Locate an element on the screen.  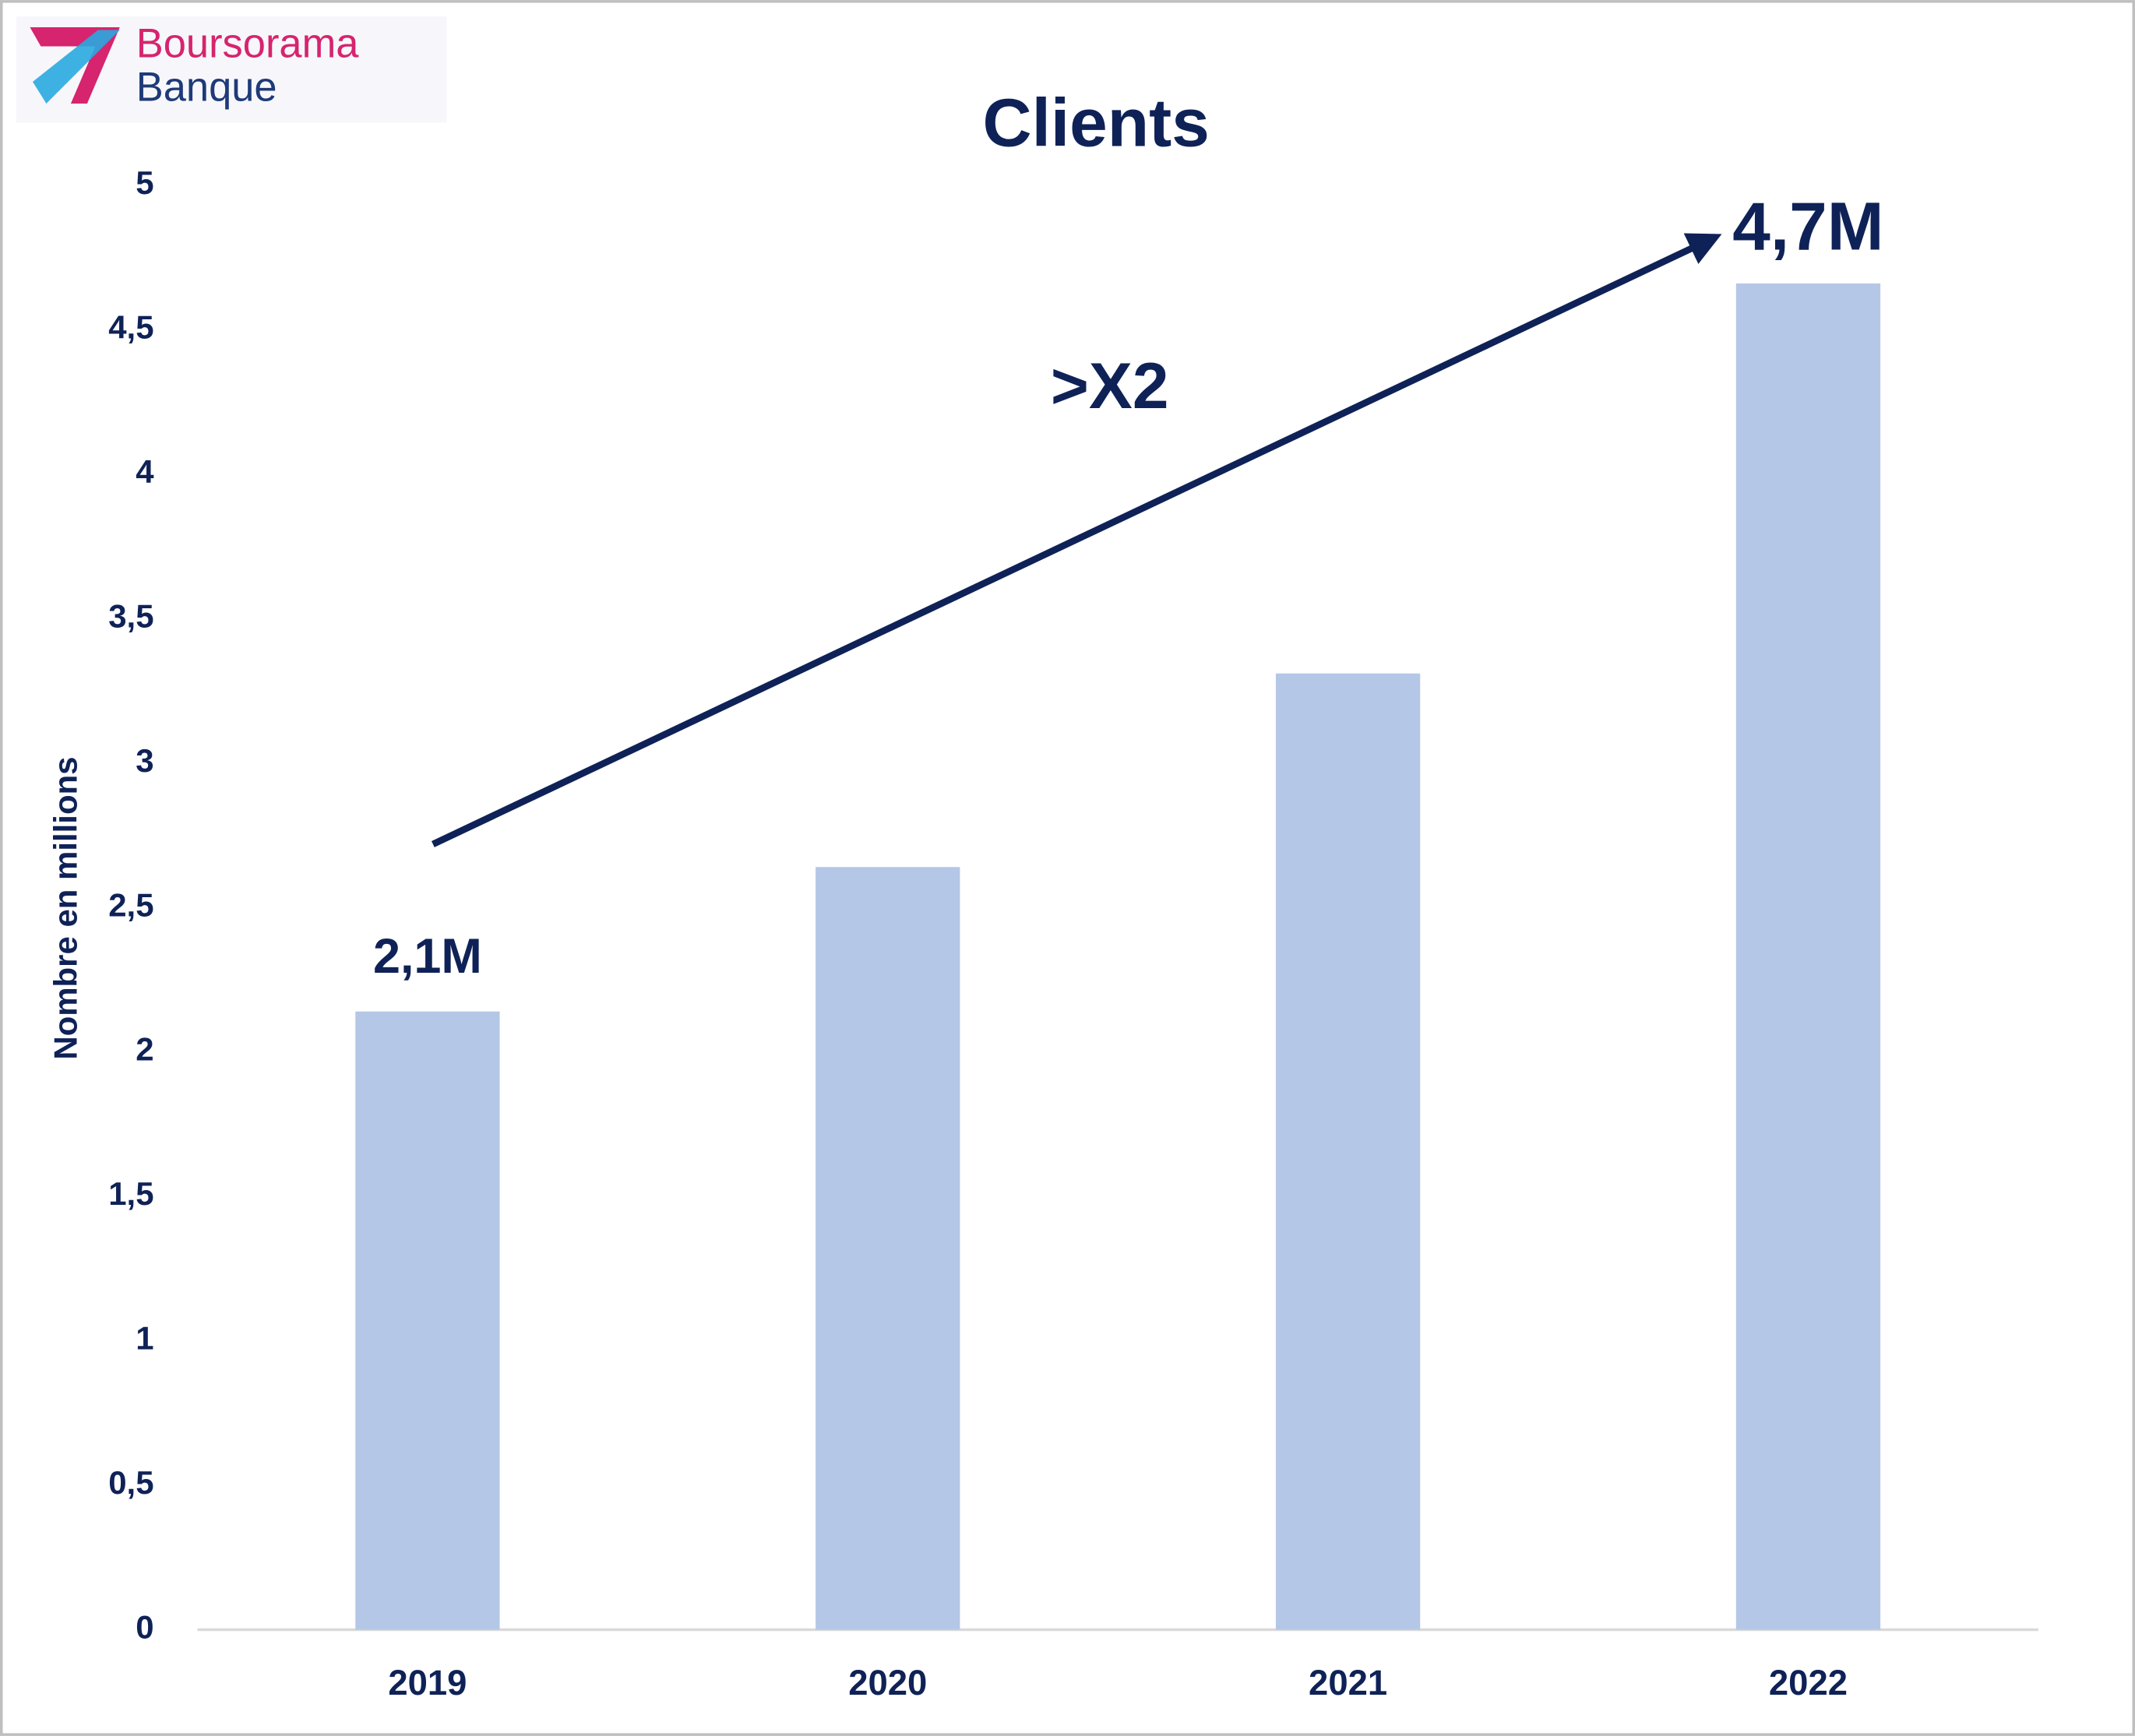
y-axis-label: Nombre en millions is located at coordinates (65, 907).